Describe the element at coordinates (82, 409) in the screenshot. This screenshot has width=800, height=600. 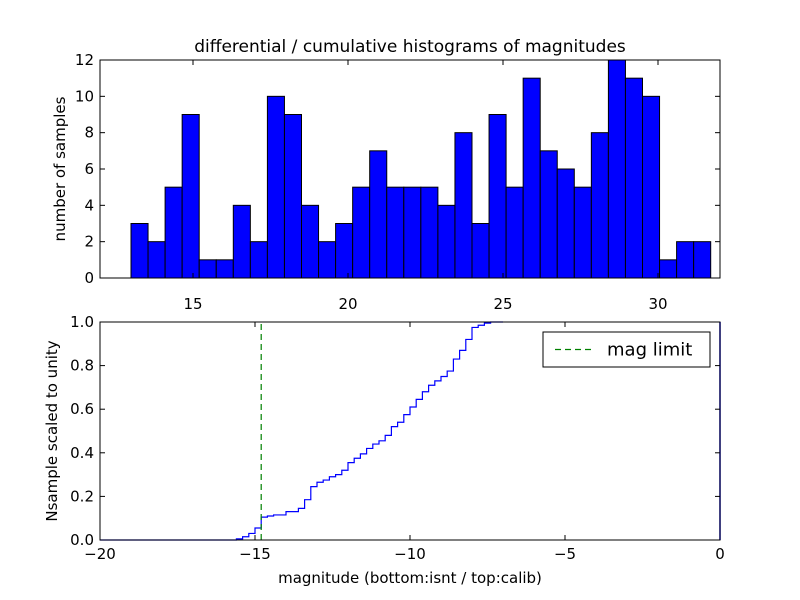
I see `bottom-y-tick-label: 0.6` at that location.